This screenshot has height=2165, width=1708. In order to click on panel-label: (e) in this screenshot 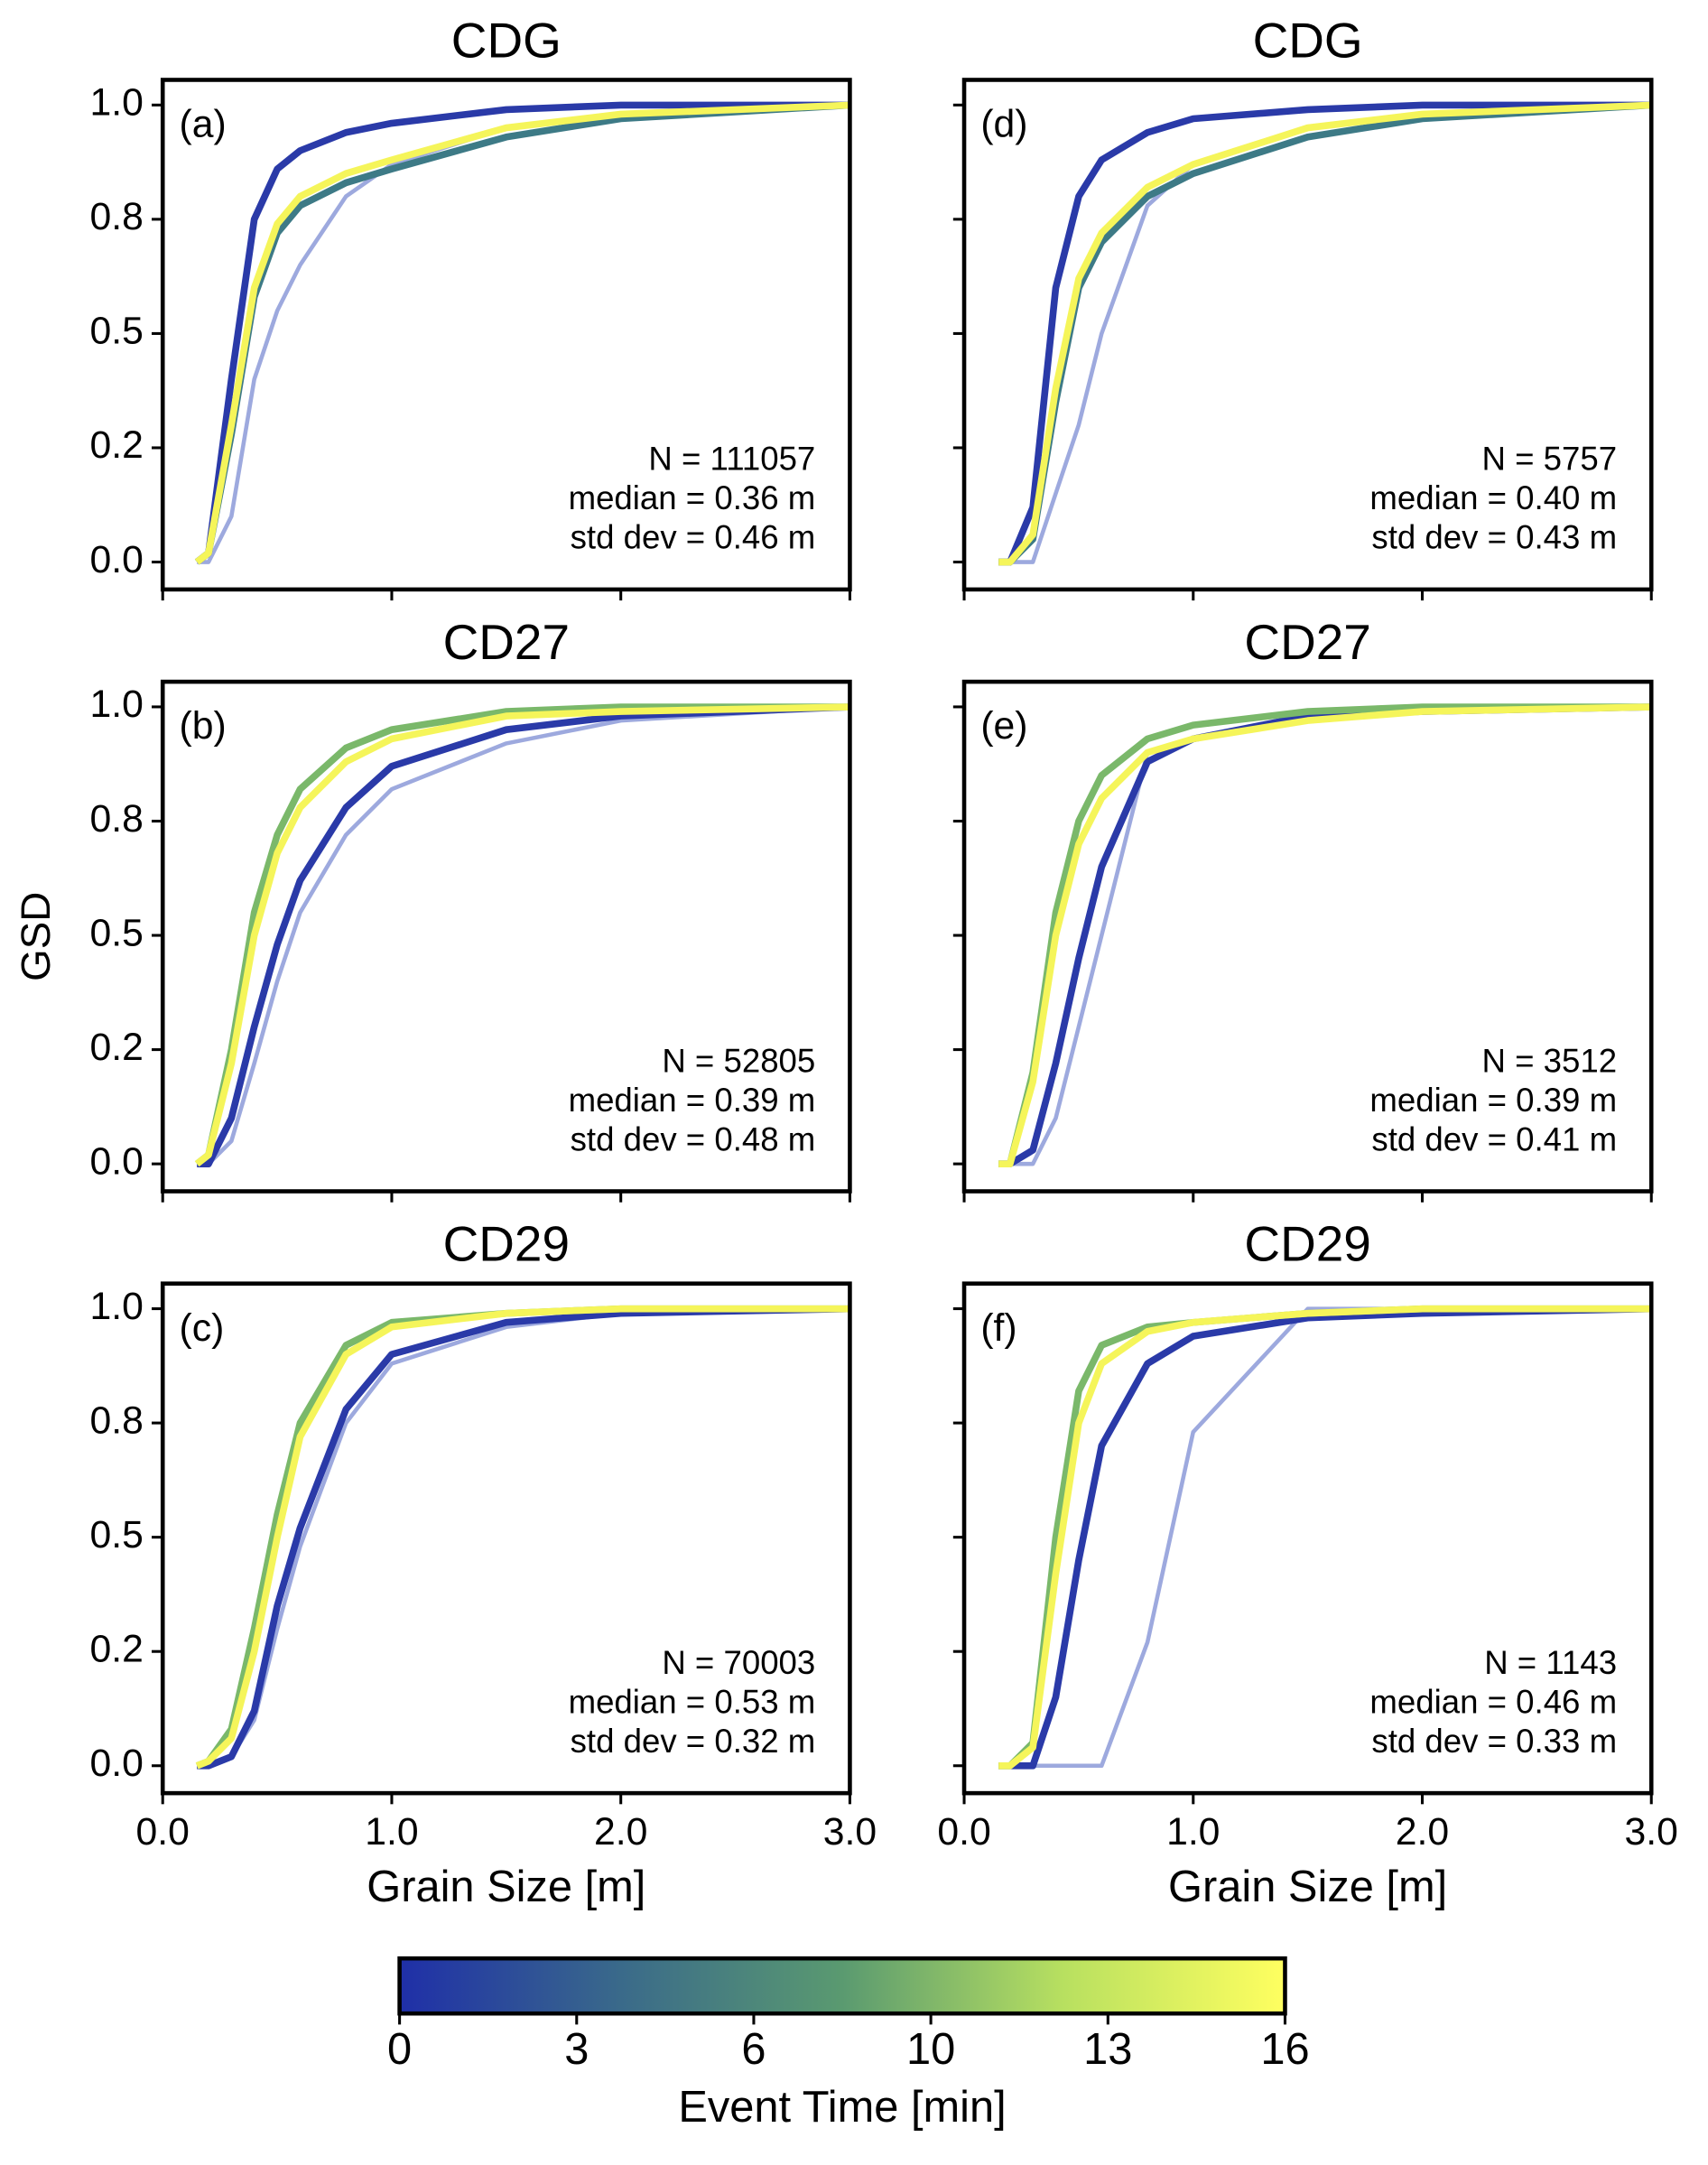, I will do `click(1003, 726)`.